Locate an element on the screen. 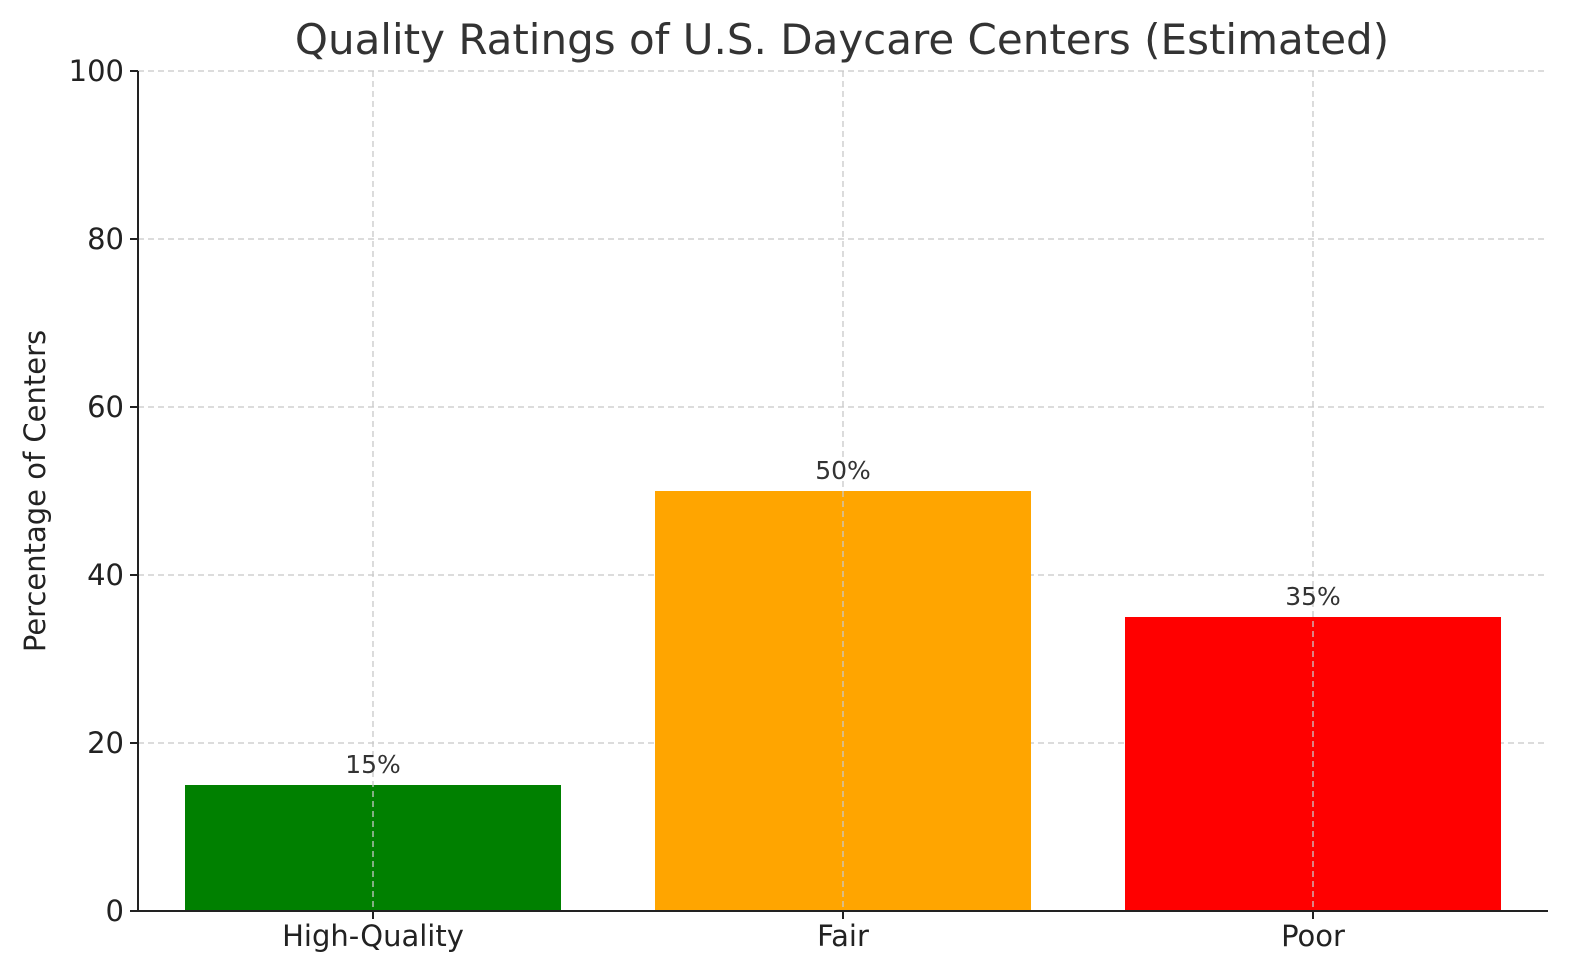 The height and width of the screenshot is (980, 1580). y-tick-label: 60 is located at coordinates (105, 407).